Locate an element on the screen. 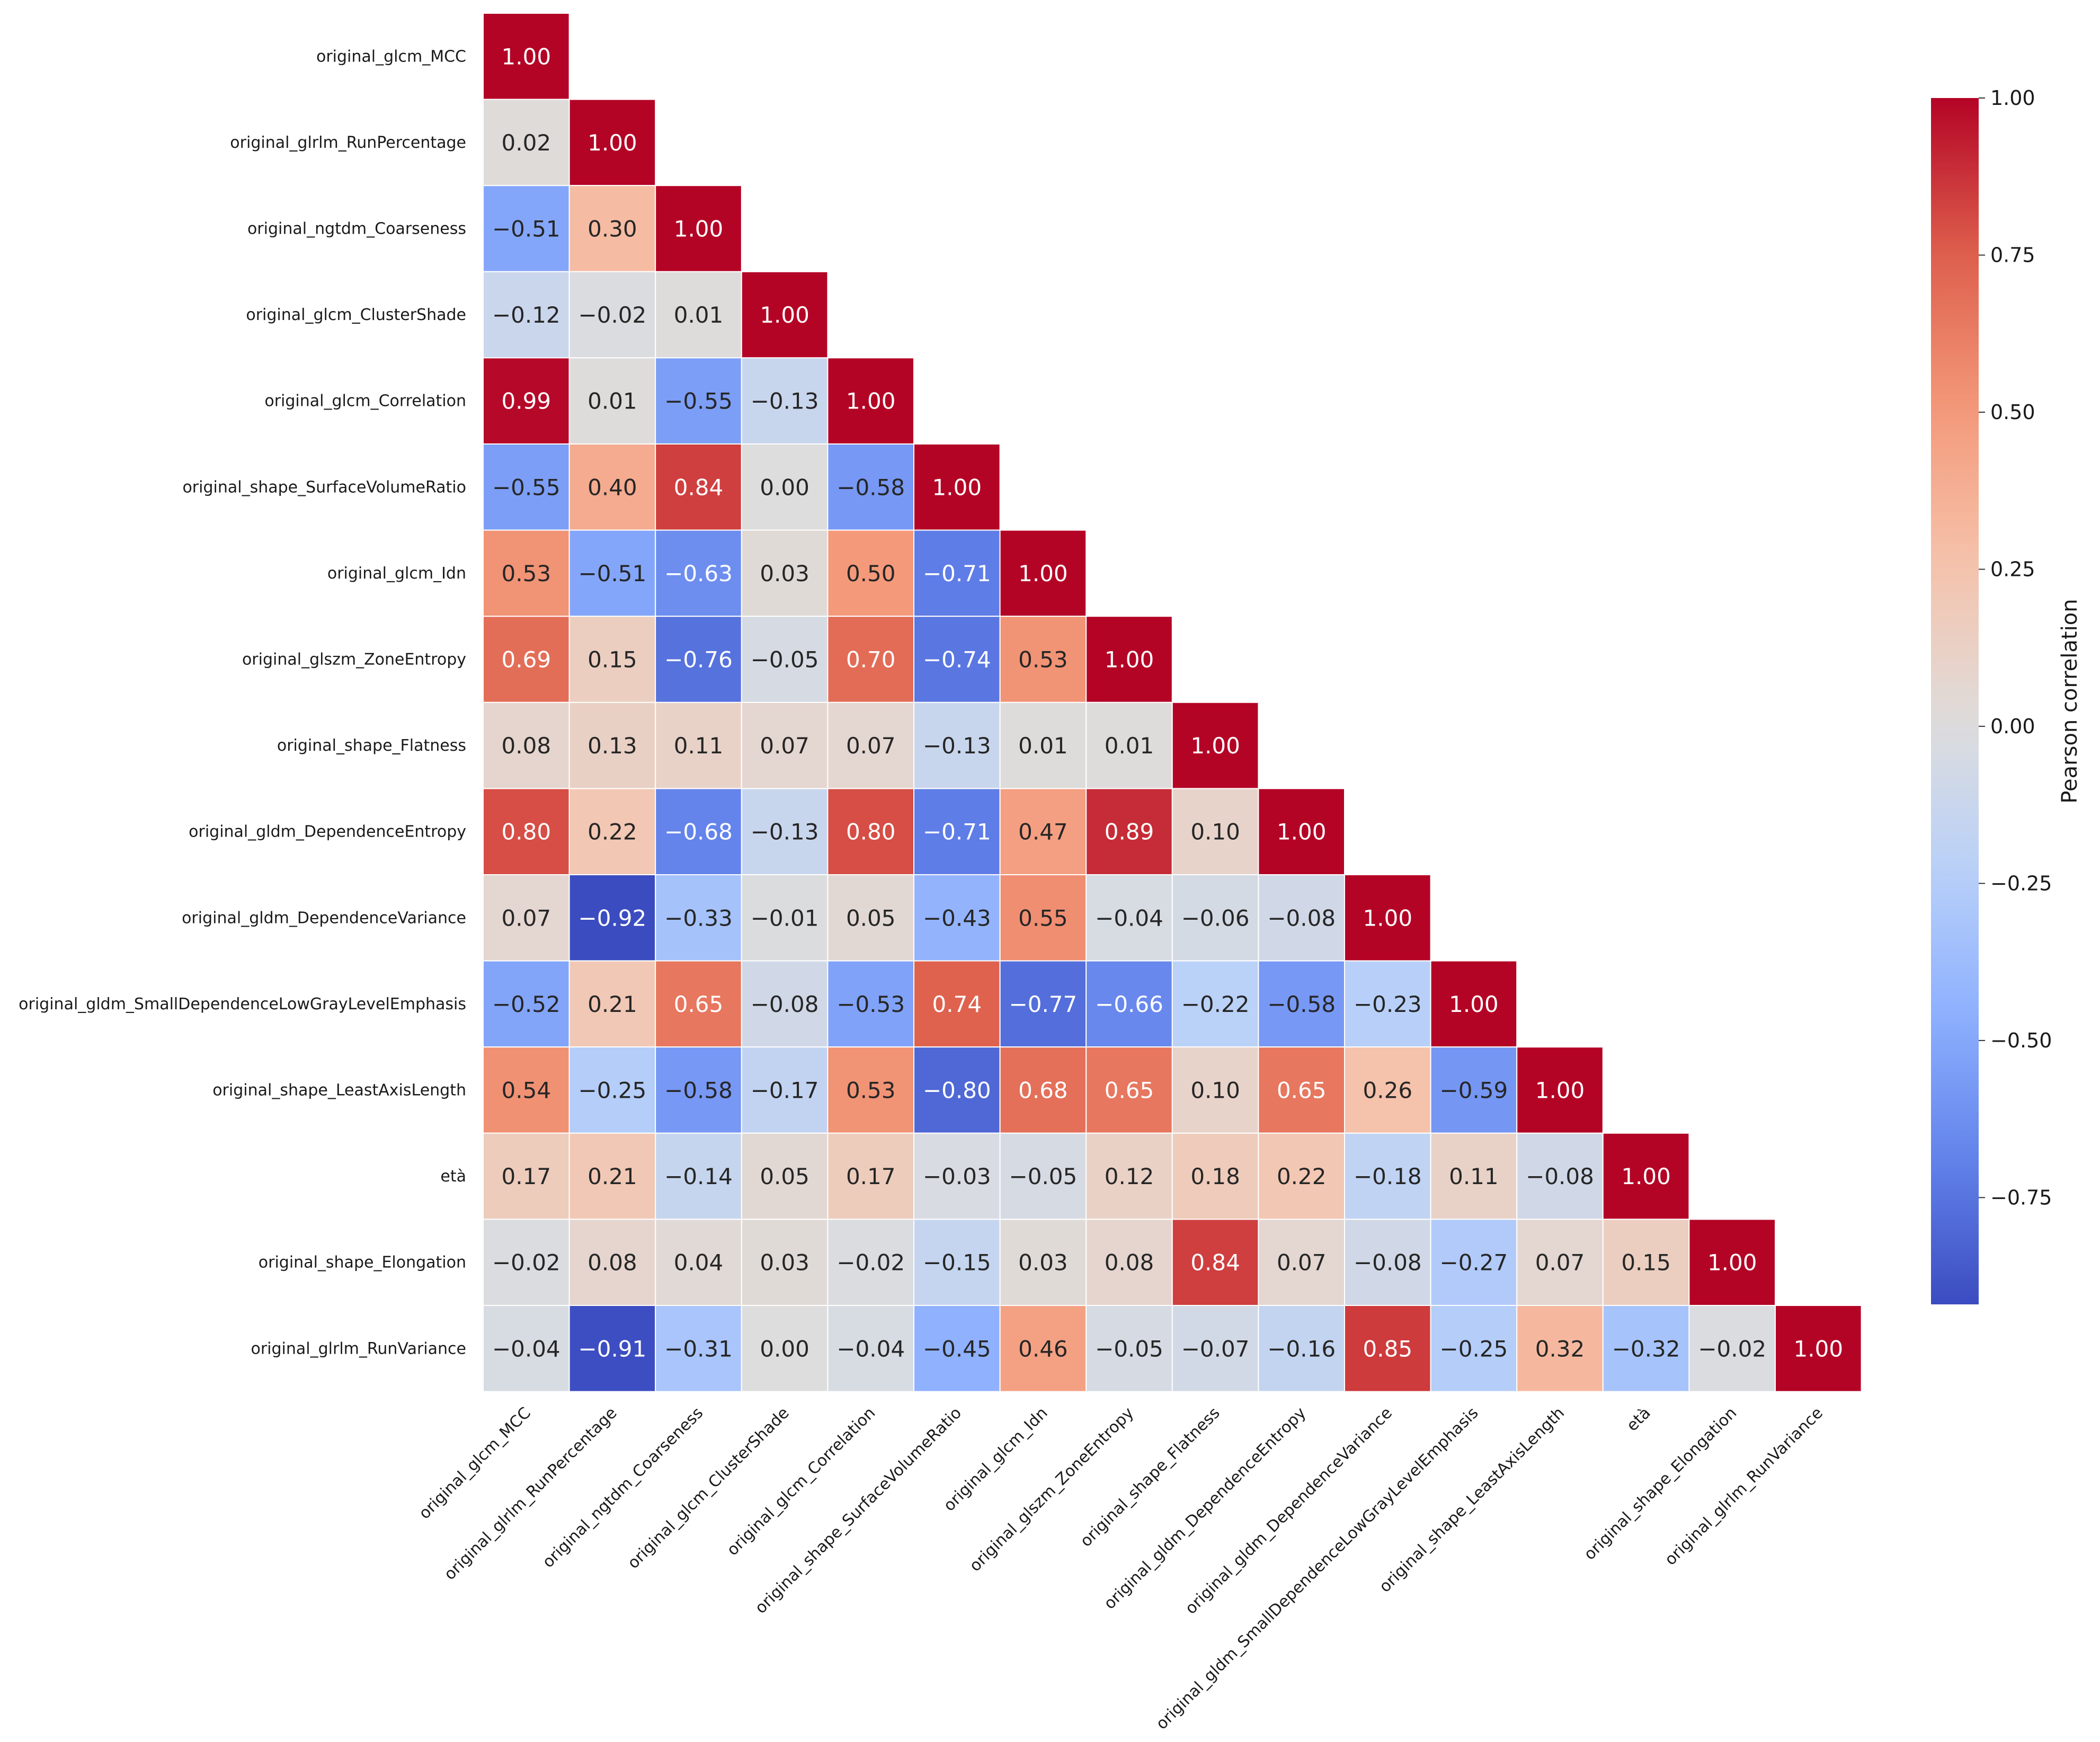  cell-value-label: 0.32 is located at coordinates (1560, 1349).